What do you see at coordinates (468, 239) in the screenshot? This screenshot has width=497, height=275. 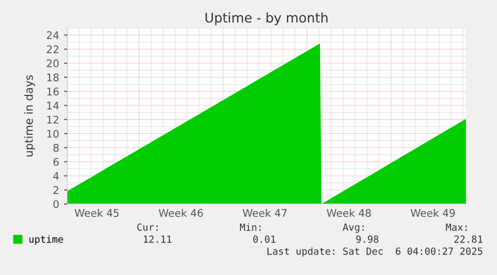 I see `text: 22.81` at bounding box center [468, 239].